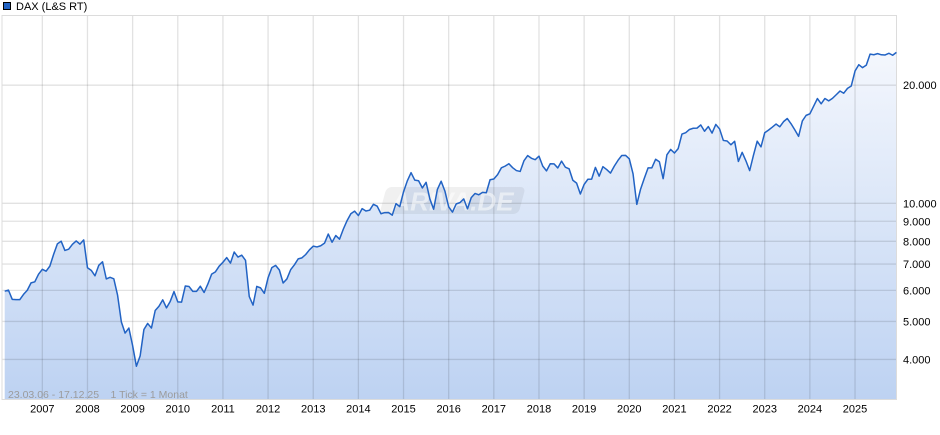 The image size is (940, 435). What do you see at coordinates (42, 410) in the screenshot?
I see `x-axis-label-2007: 2007` at bounding box center [42, 410].